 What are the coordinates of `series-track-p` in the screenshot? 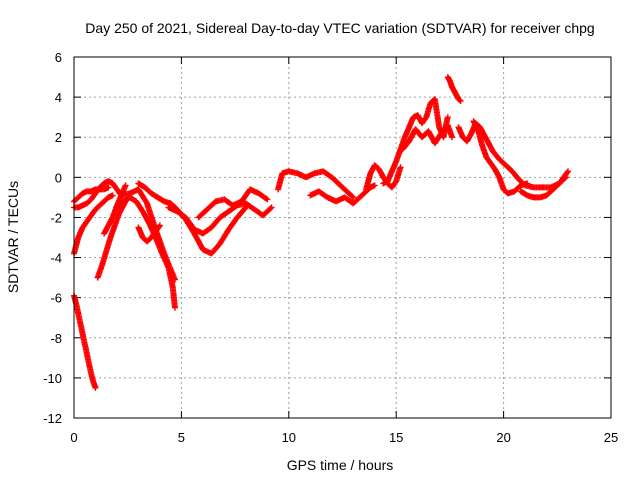 It's located at (427, 137).